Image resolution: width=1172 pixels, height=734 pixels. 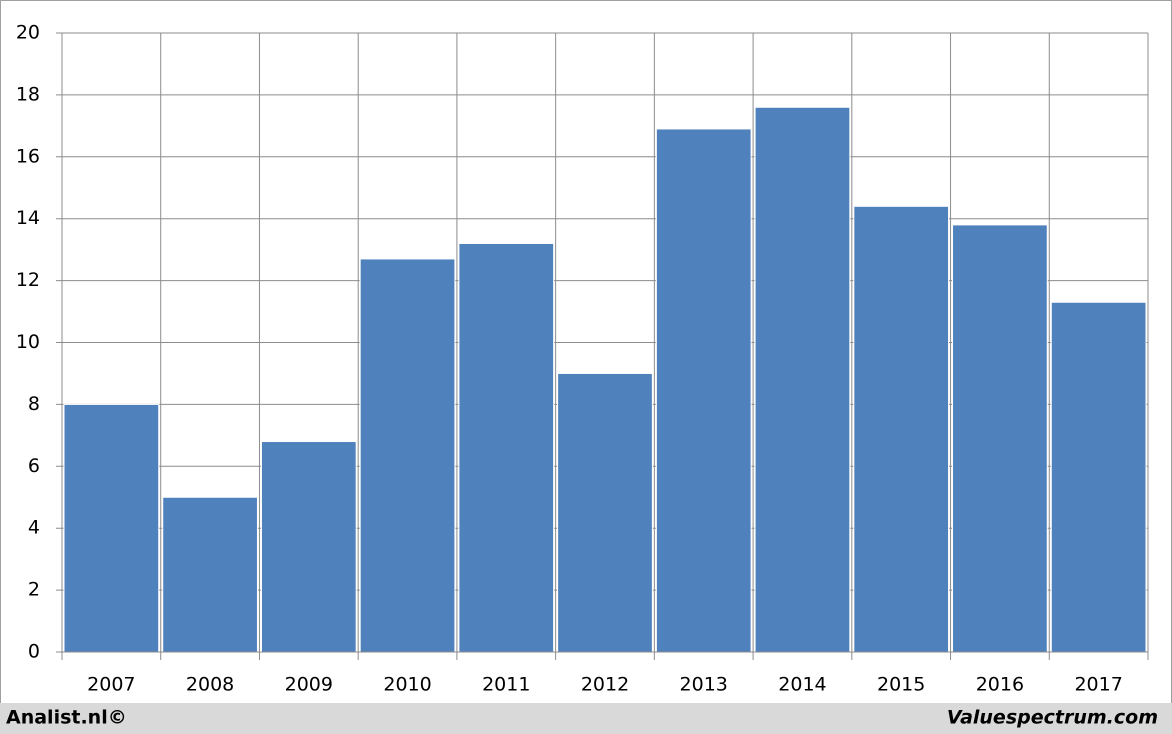 I want to click on footer-right: Valuespectrum.com, so click(x=1052, y=718).